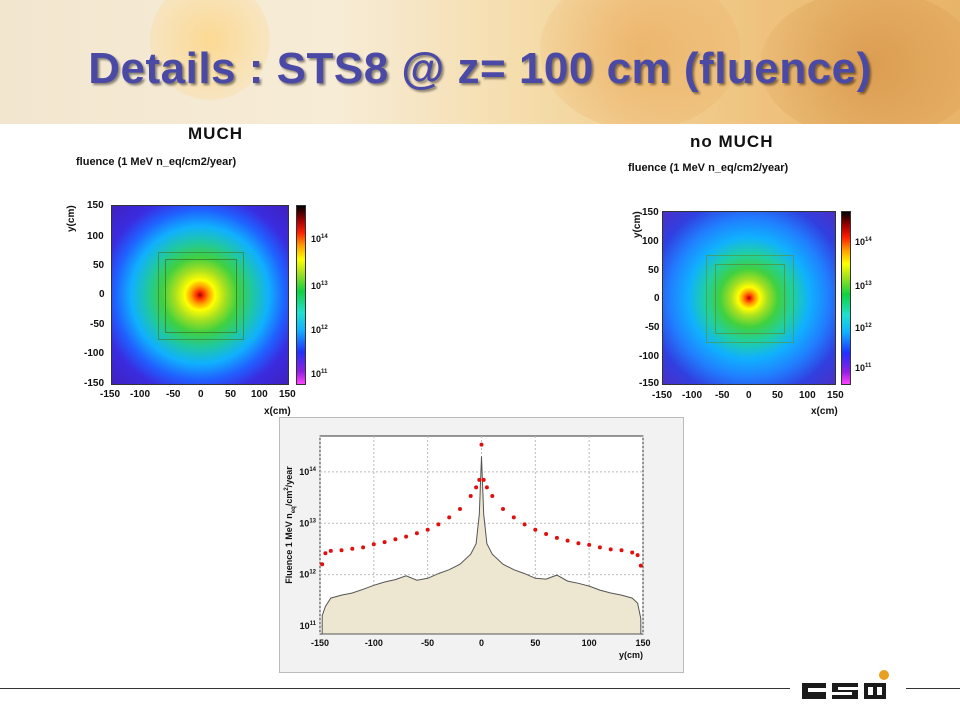  What do you see at coordinates (374, 643) in the screenshot?
I see `x-tick-label: -100` at bounding box center [374, 643].